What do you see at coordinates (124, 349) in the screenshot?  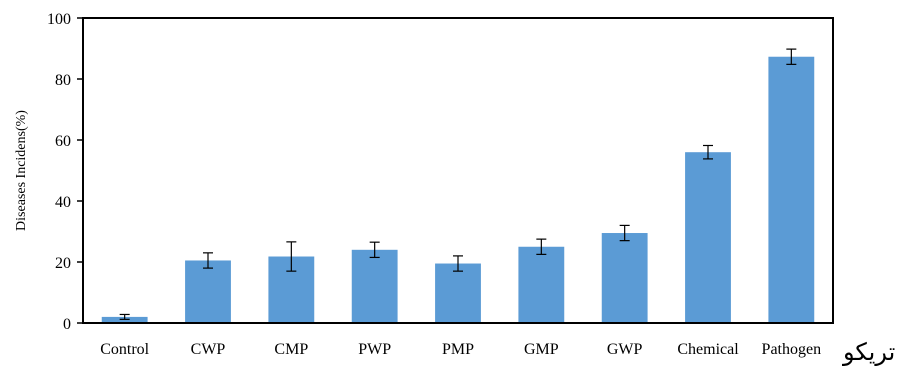 I see `x-tick-label-control: Control` at bounding box center [124, 349].